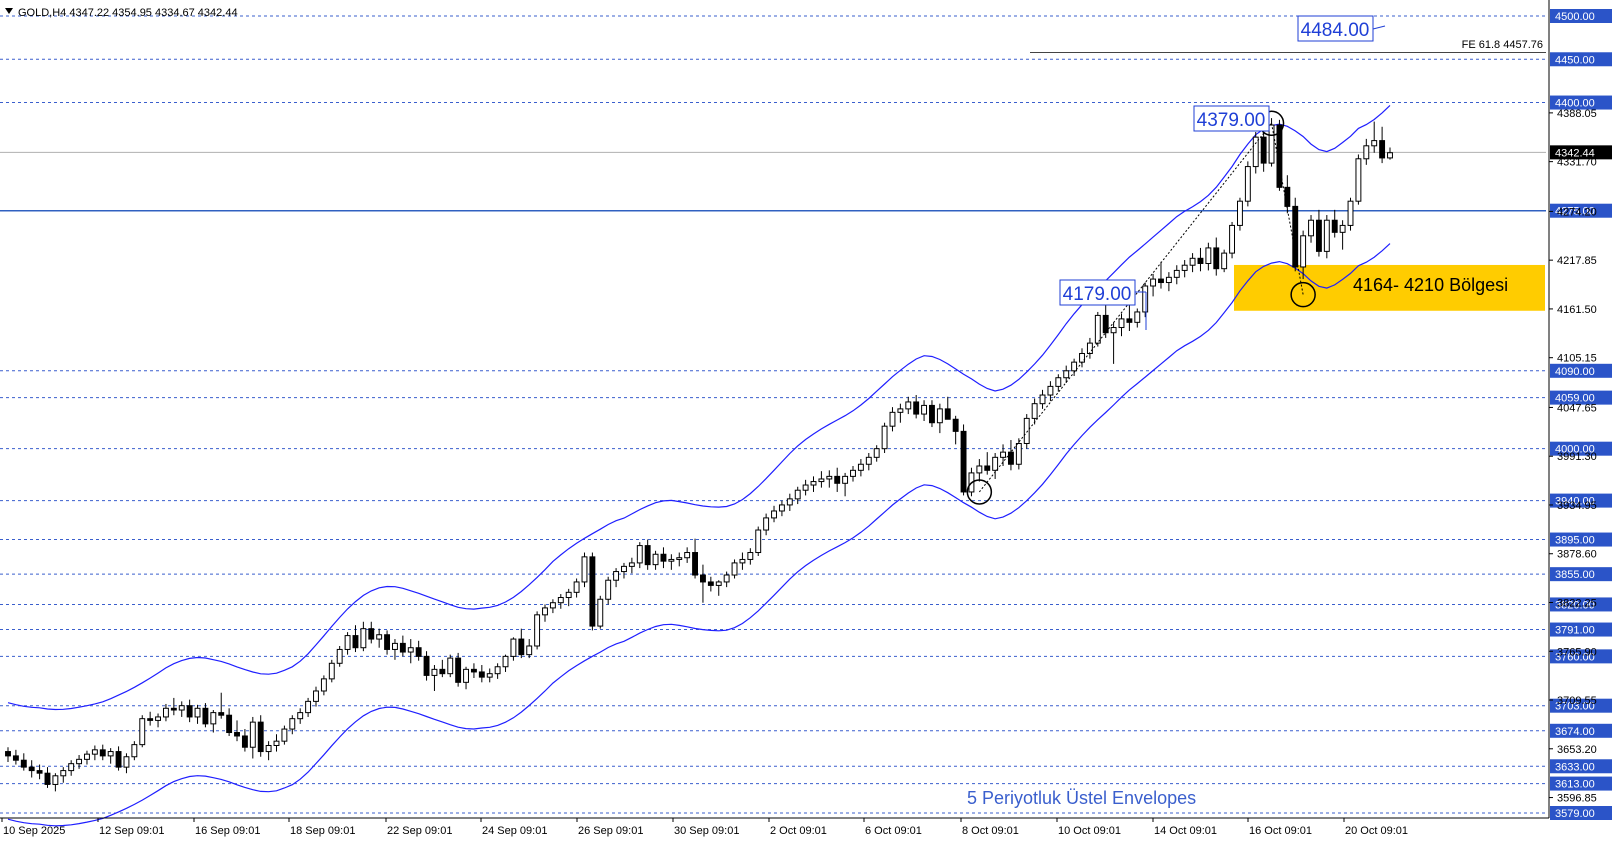 Image resolution: width=1614 pixels, height=845 pixels. Describe the element at coordinates (1577, 750) in the screenshot. I see `y-tick-label: 3653.20` at that location.